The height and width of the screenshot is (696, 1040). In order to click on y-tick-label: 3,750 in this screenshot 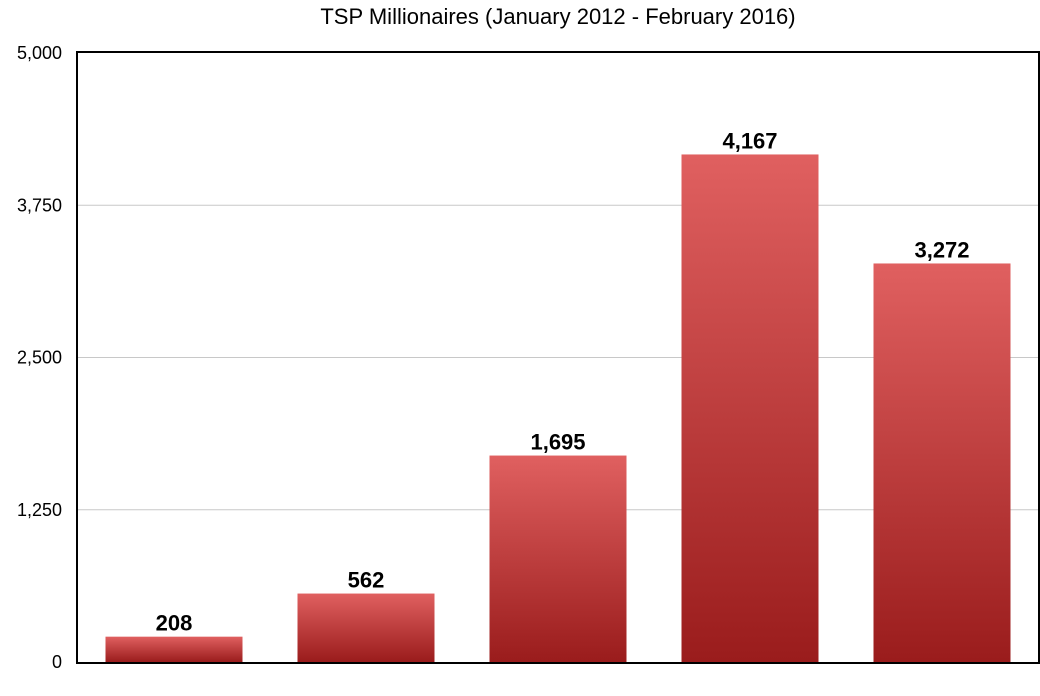, I will do `click(39, 205)`.